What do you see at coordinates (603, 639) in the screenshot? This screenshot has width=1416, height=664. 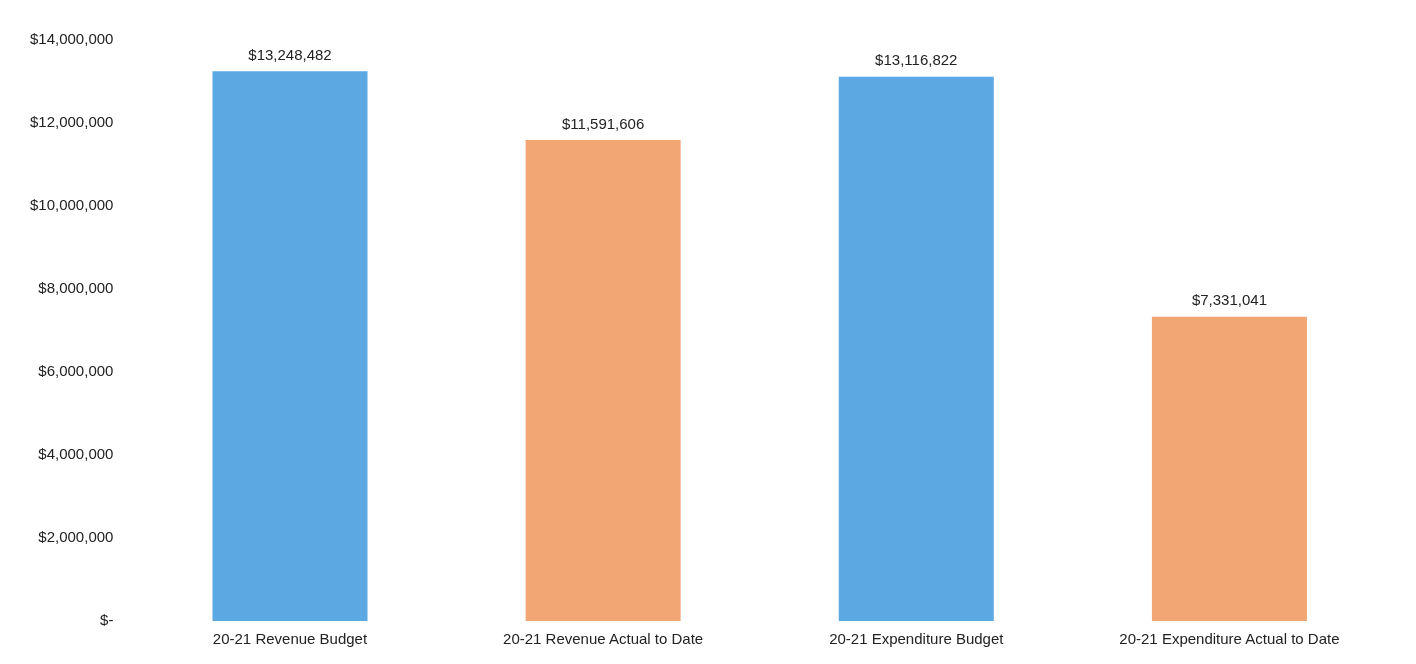 I see `x-tick-label: 20-21 Revenue Actual to Date` at bounding box center [603, 639].